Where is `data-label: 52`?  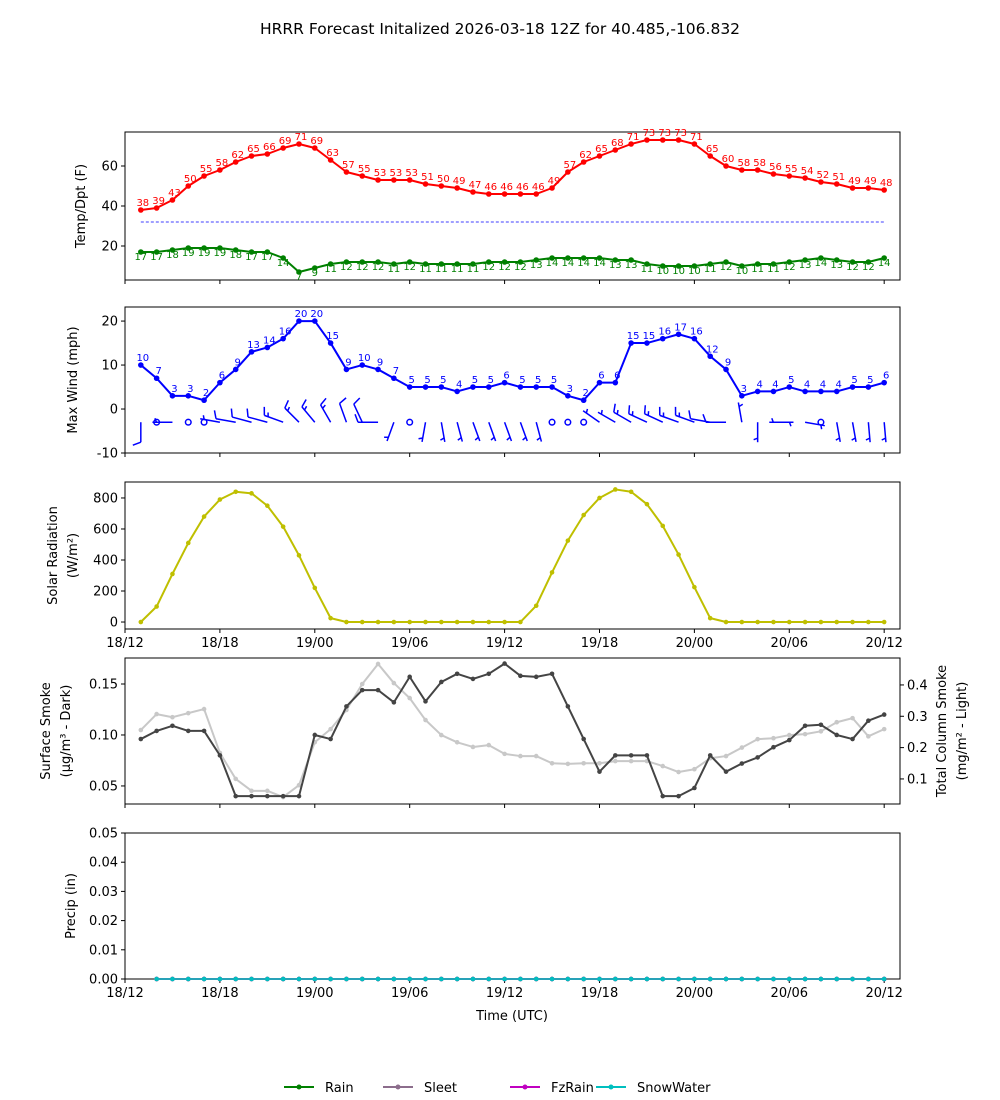
data-label: 52 is located at coordinates (823, 175).